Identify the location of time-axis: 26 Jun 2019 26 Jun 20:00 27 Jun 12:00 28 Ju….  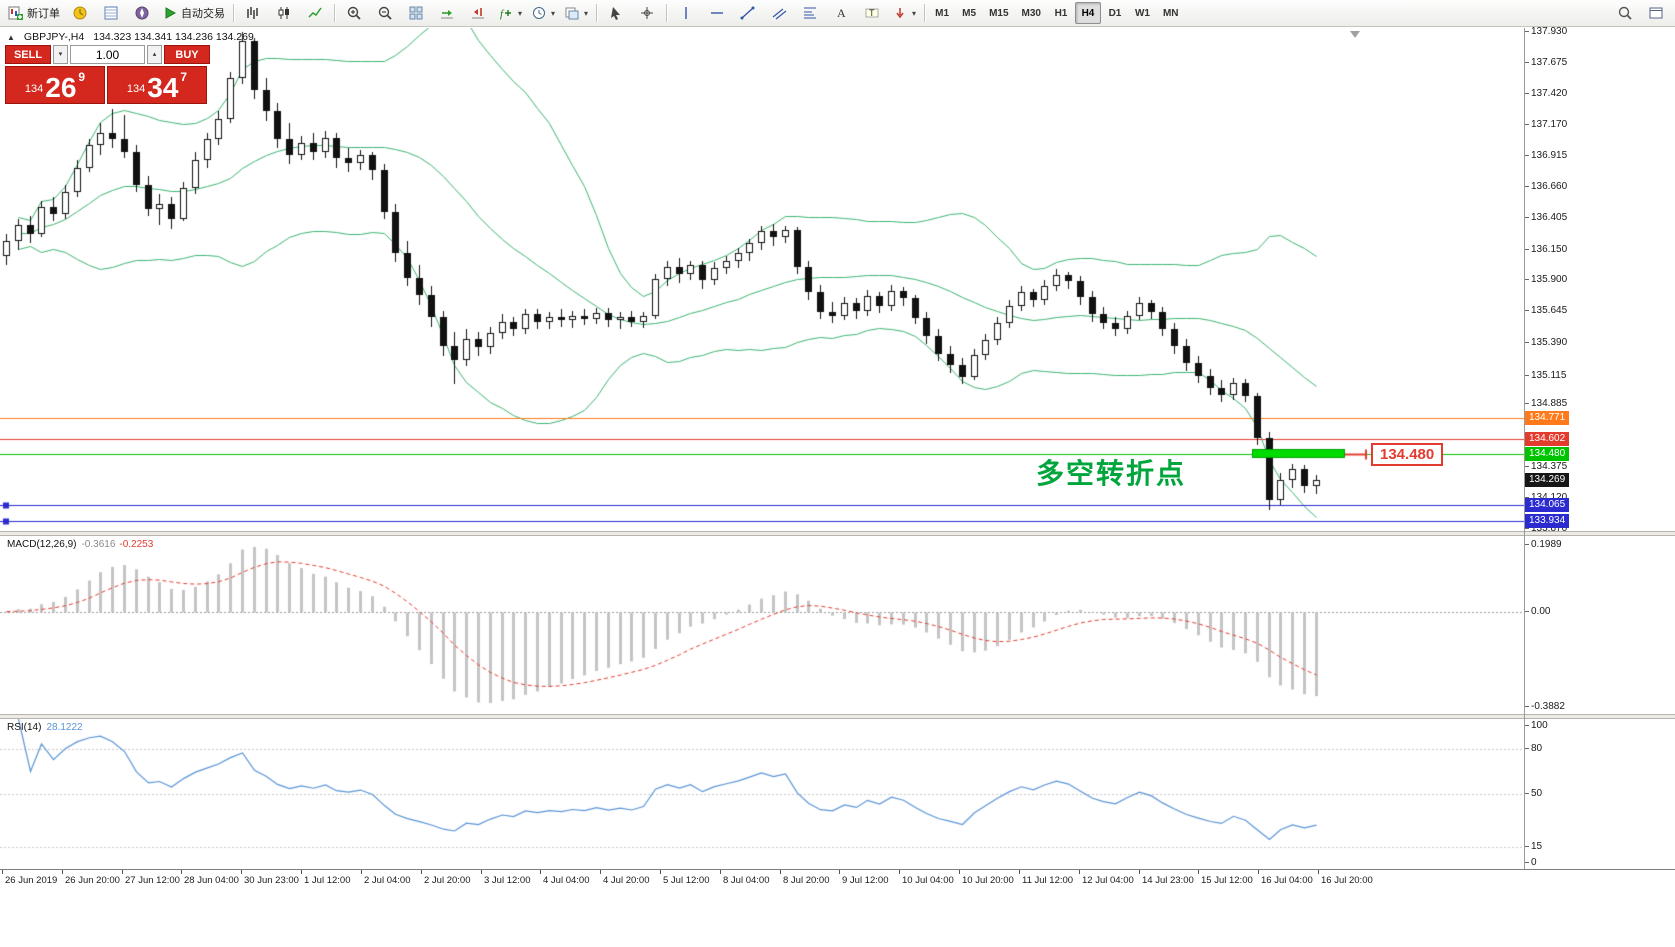
(837, 880).